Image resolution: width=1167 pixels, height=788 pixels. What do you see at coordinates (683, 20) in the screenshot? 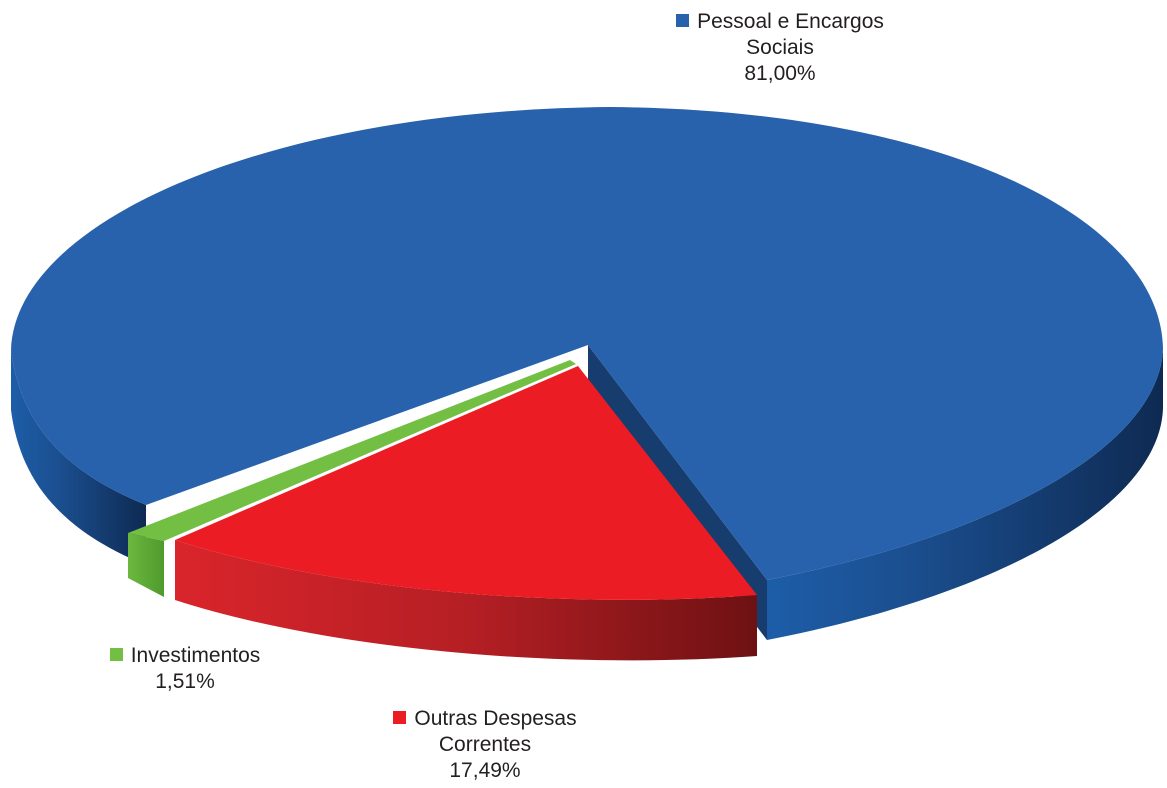
I see `legend-swatch-pessoal` at bounding box center [683, 20].